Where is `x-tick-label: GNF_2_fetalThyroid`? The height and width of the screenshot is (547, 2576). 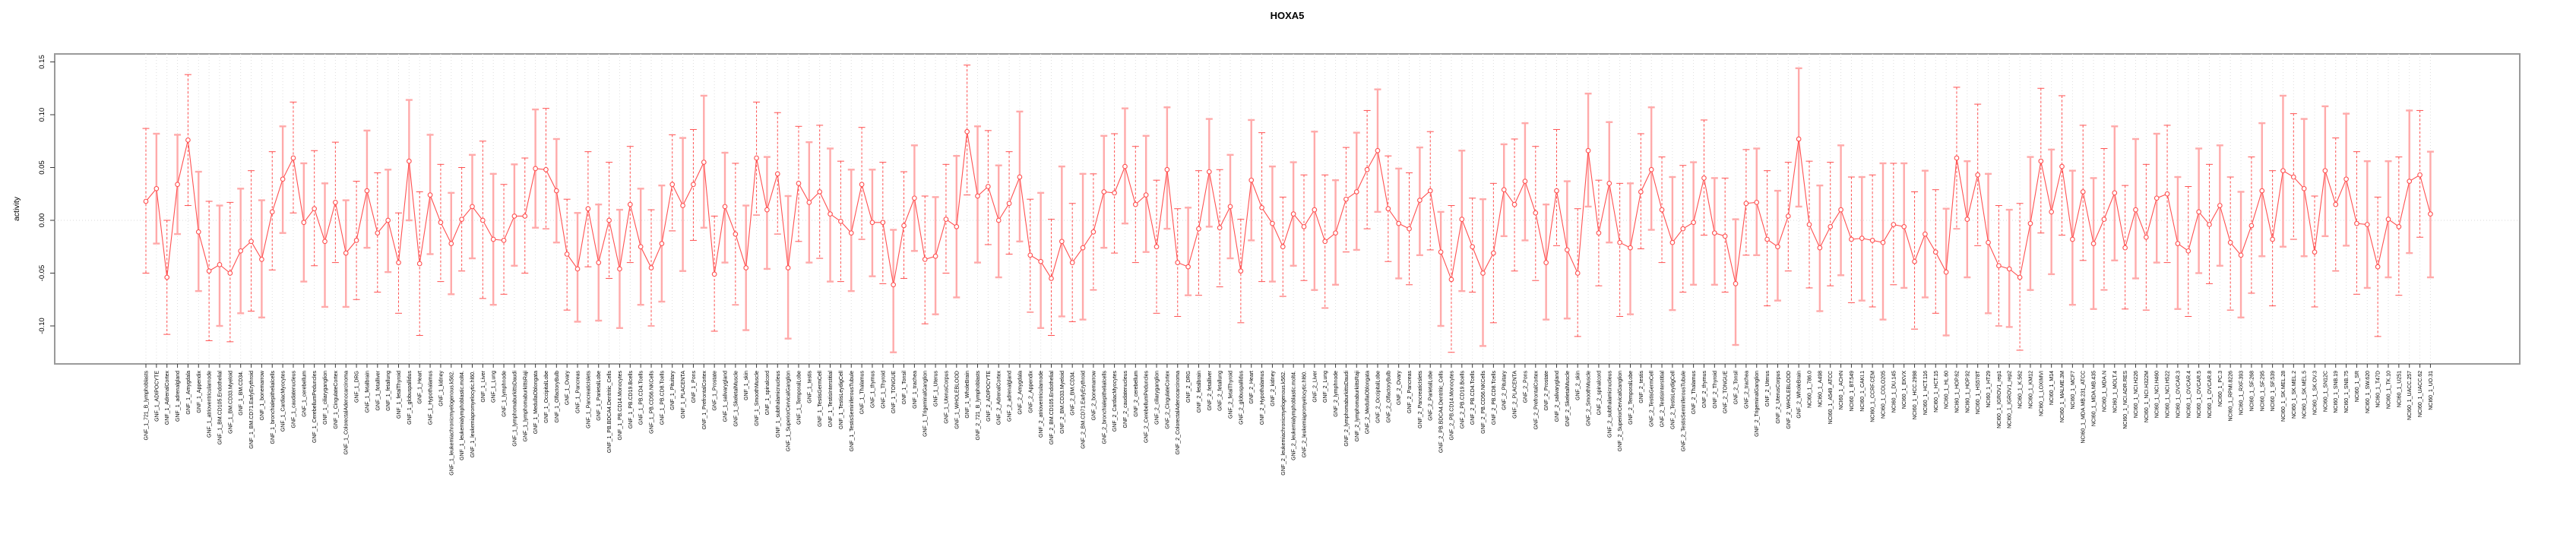
x-tick-label: GNF_2_fetalThyroid is located at coordinates (1231, 395).